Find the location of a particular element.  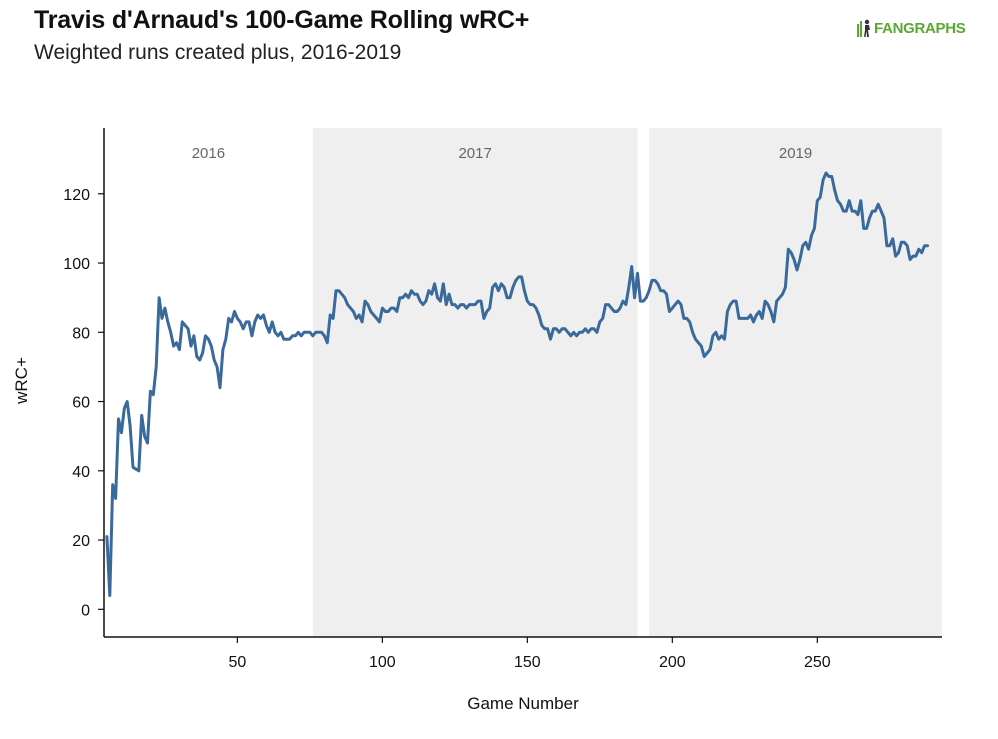

x-axis-title: Game Number is located at coordinates (523, 703).